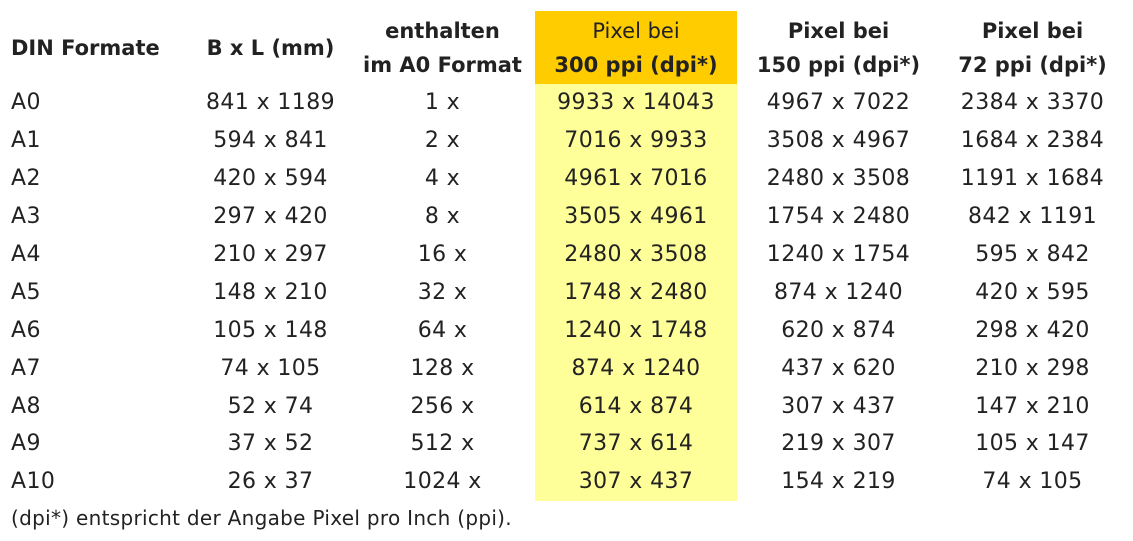 The image size is (1133, 541). I want to click on a0-count-cell: 128 x, so click(442, 368).